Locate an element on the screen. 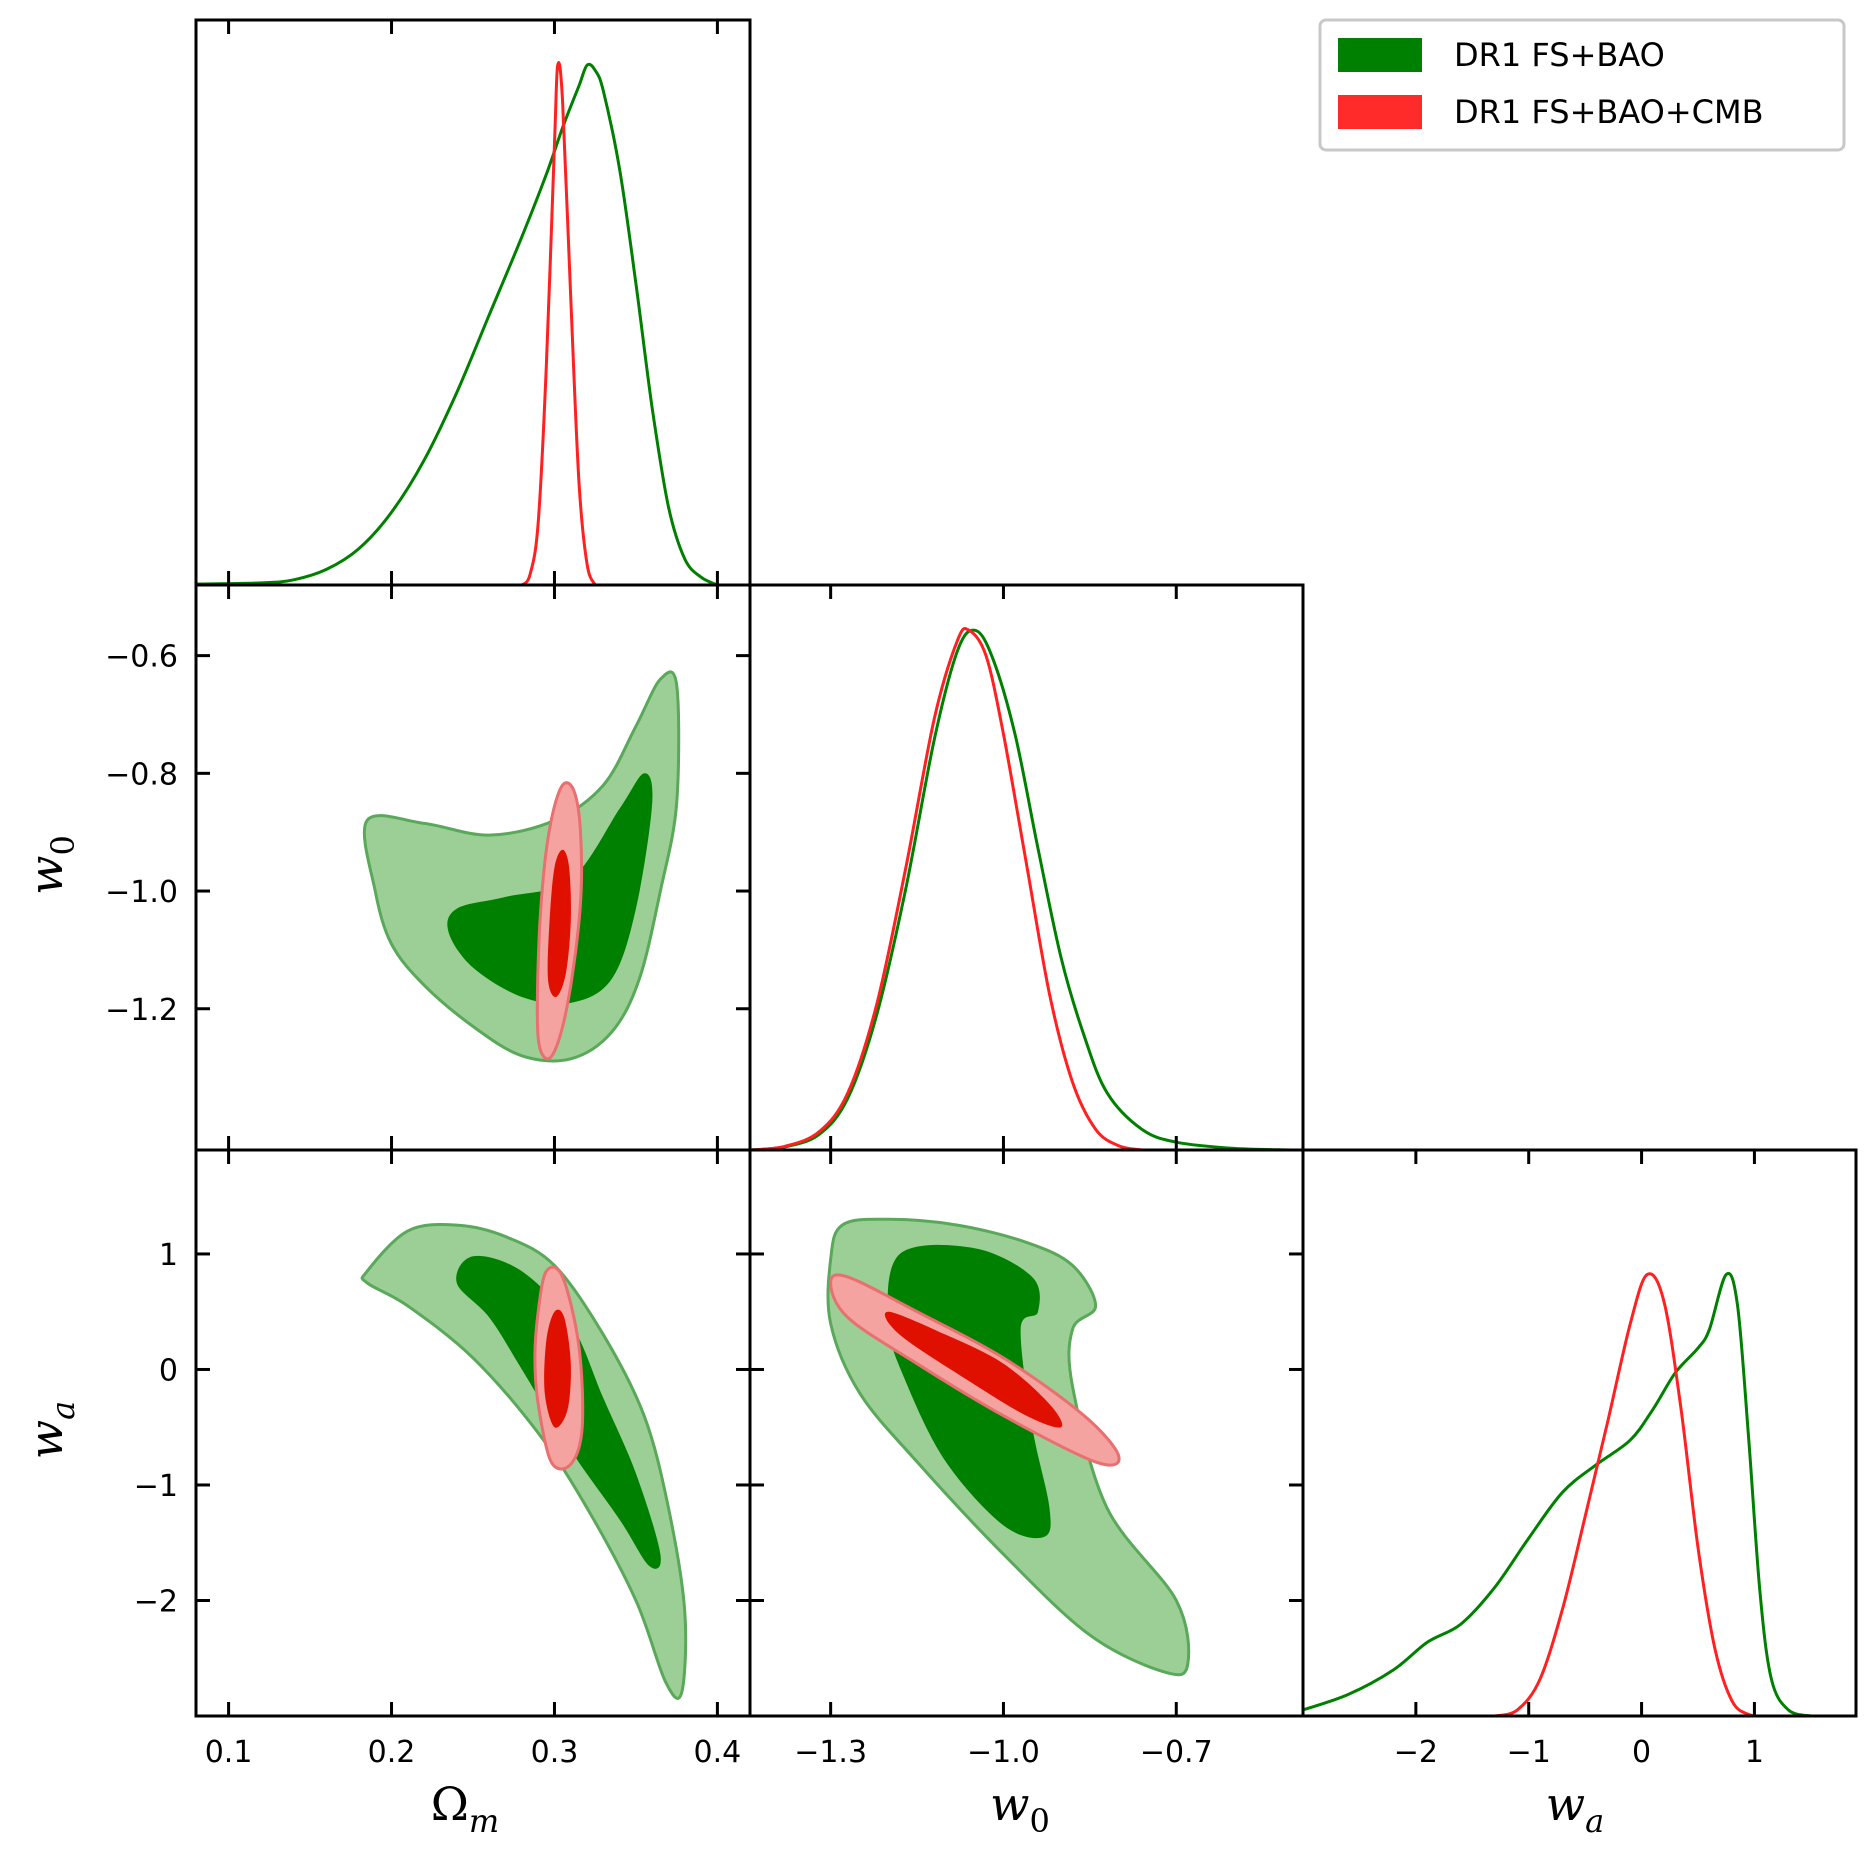  contour-outer-fs-bao-wa_vs_Omega_m is located at coordinates (524, 1461).